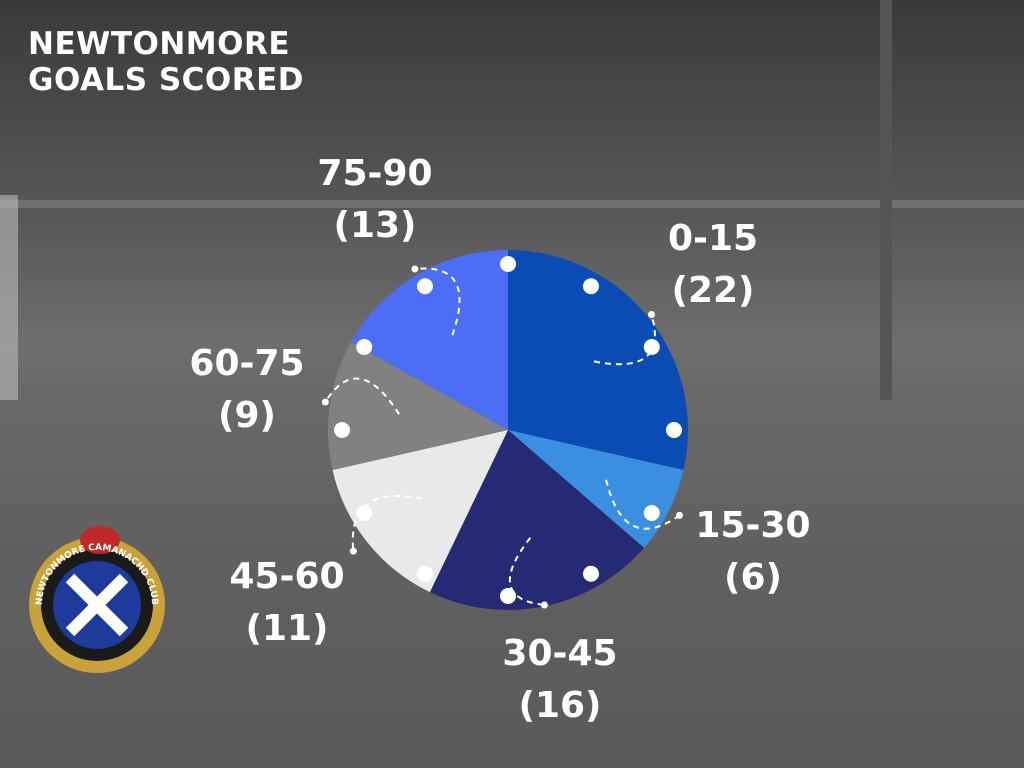 Image resolution: width=1024 pixels, height=768 pixels. I want to click on value-label: (11), so click(286, 628).